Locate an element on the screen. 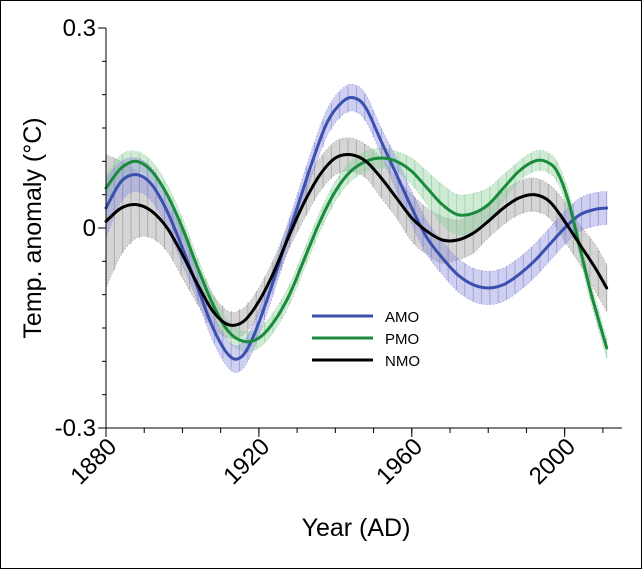  legend: AMO PMO NMO is located at coordinates (366, 339).